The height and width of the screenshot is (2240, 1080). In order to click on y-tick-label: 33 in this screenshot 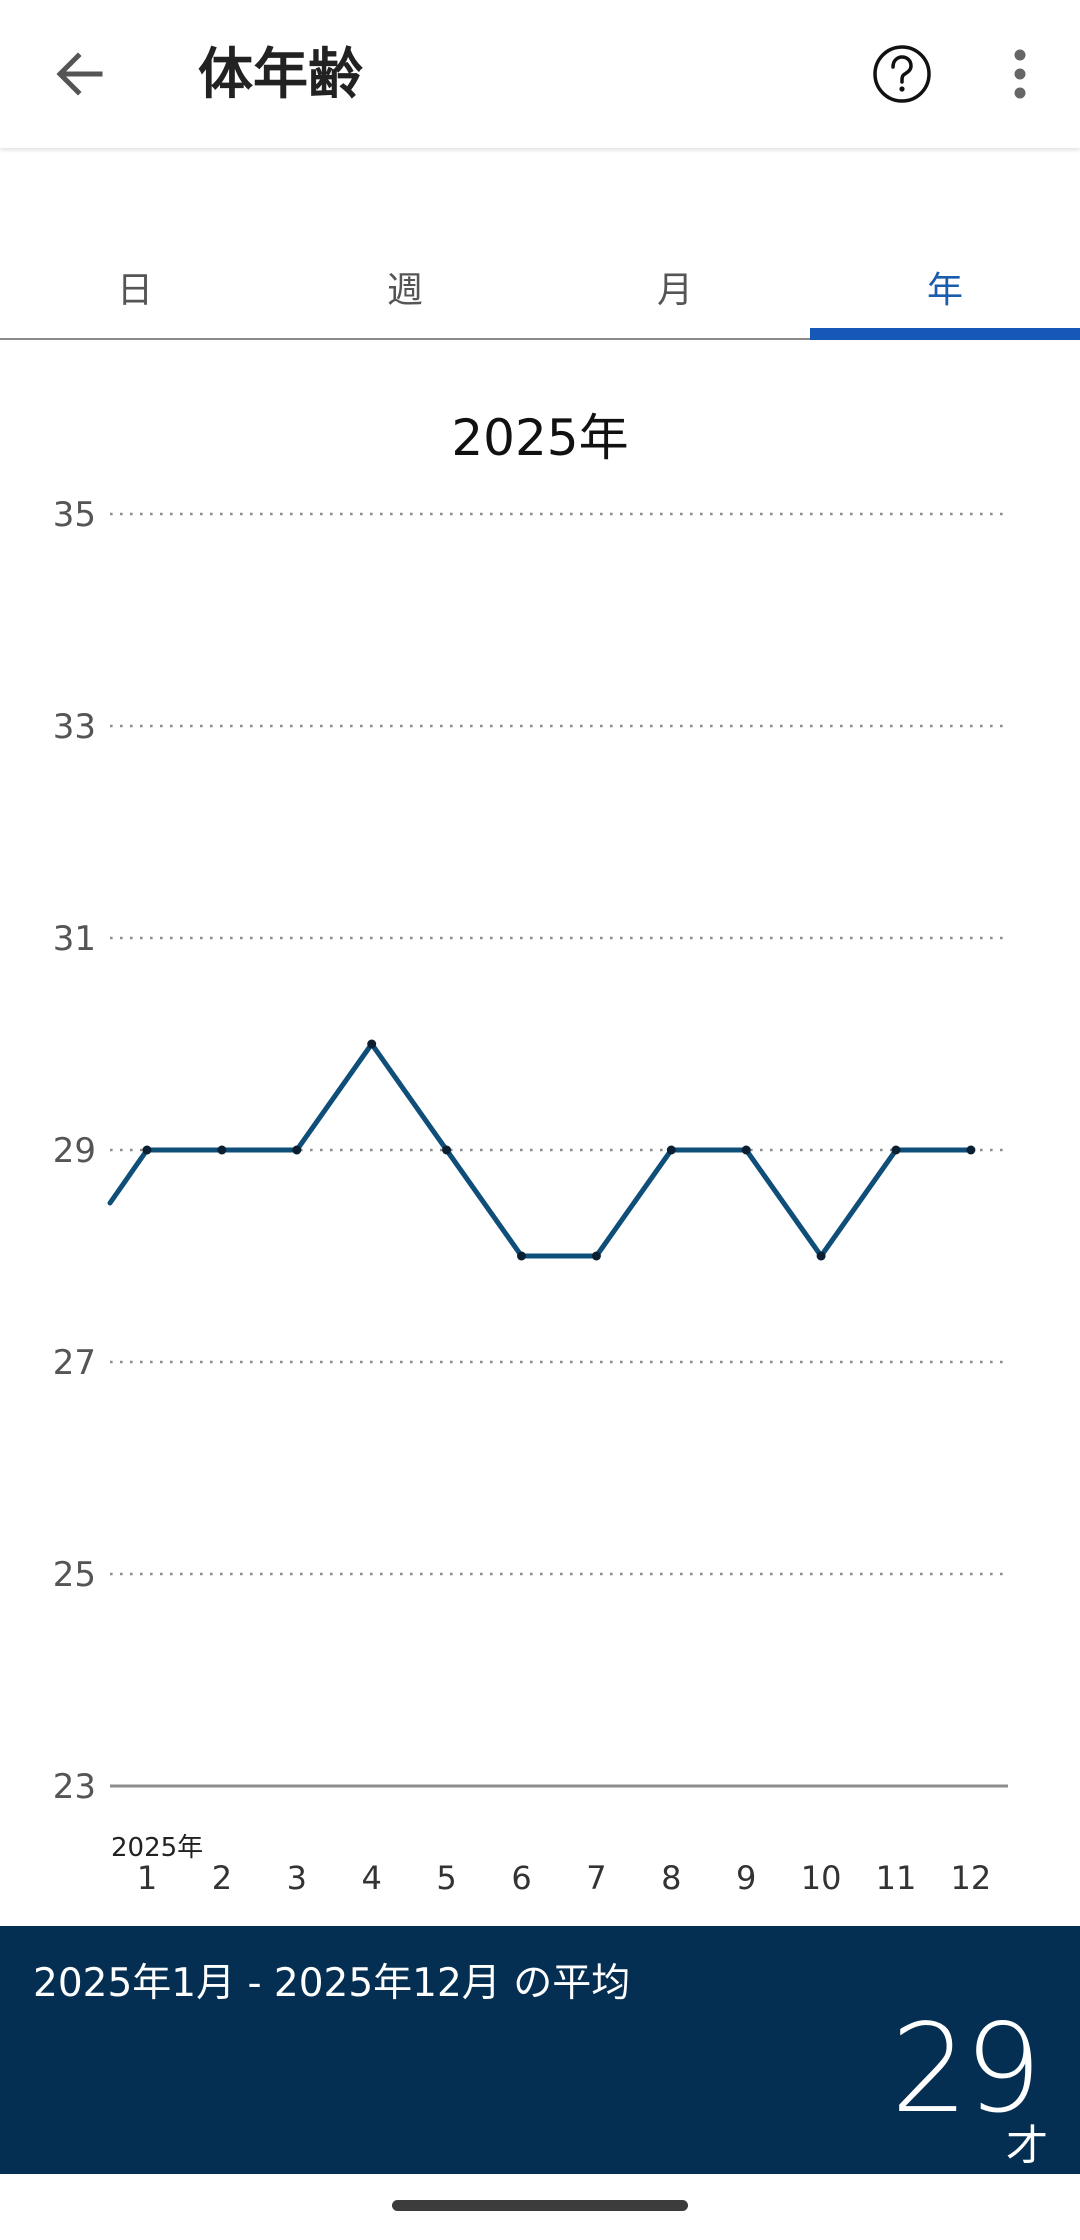, I will do `click(74, 727)`.